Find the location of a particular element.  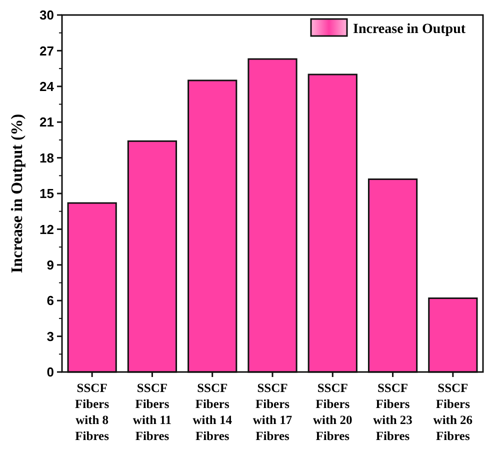

y-tick-label: 15 is located at coordinates (47, 194).